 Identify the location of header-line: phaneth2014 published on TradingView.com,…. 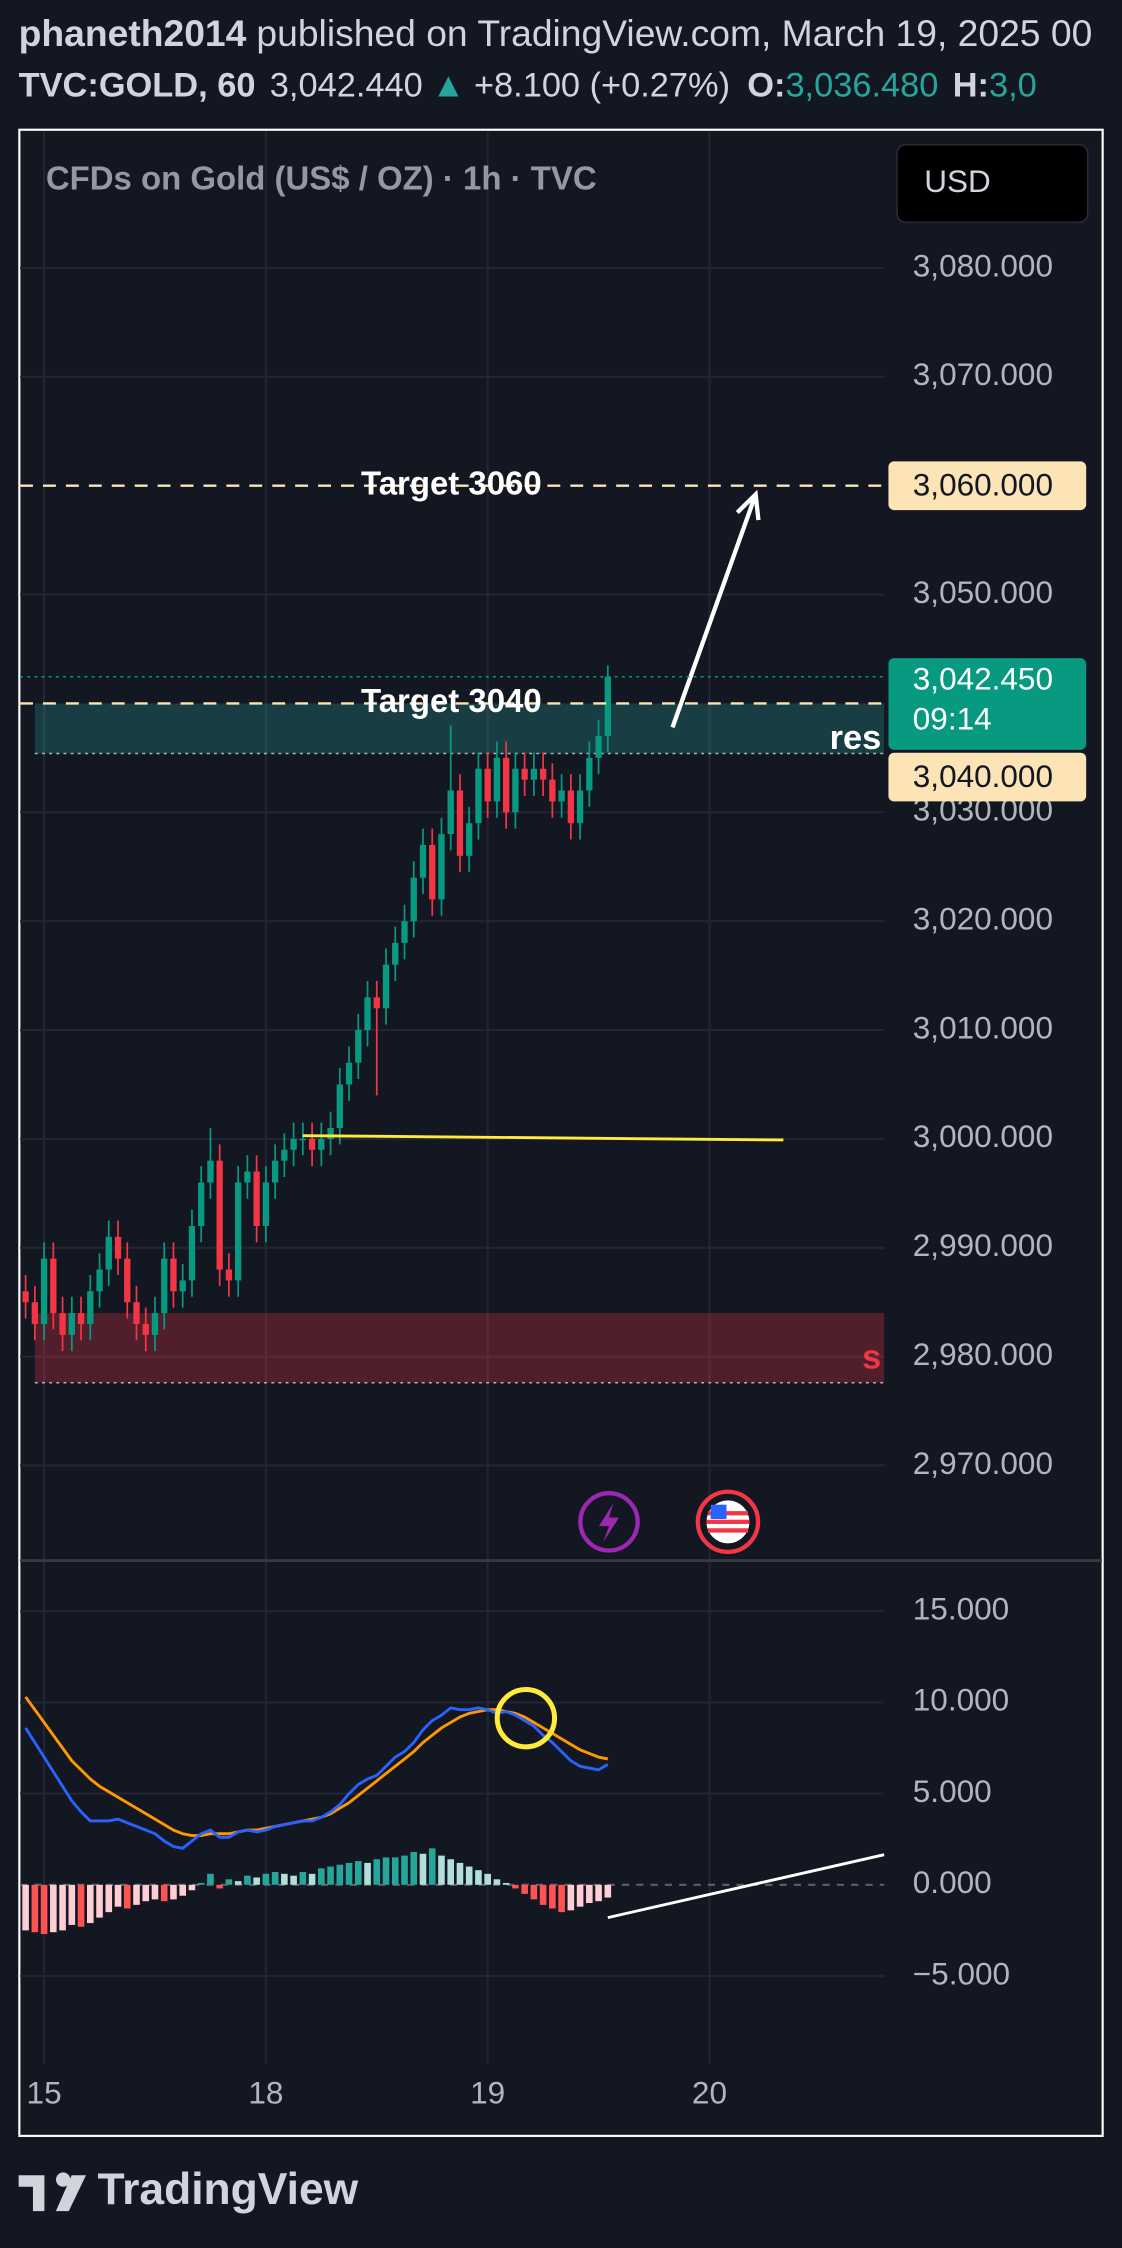
(556, 33).